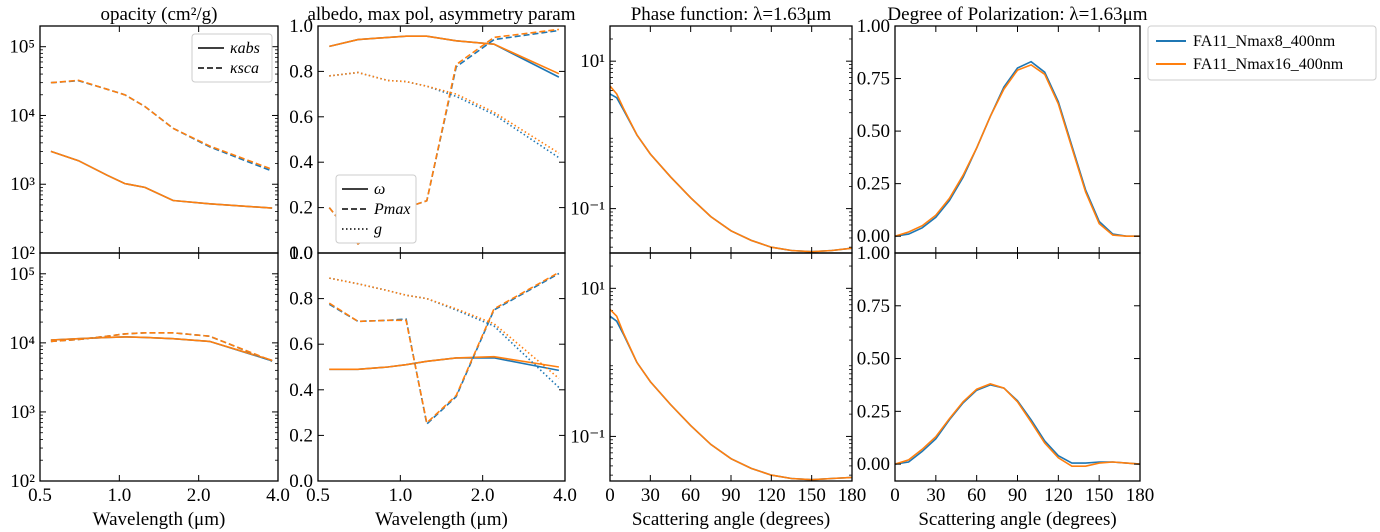  What do you see at coordinates (301, 390) in the screenshot?
I see `y-tick-label: 0.4` at bounding box center [301, 390].